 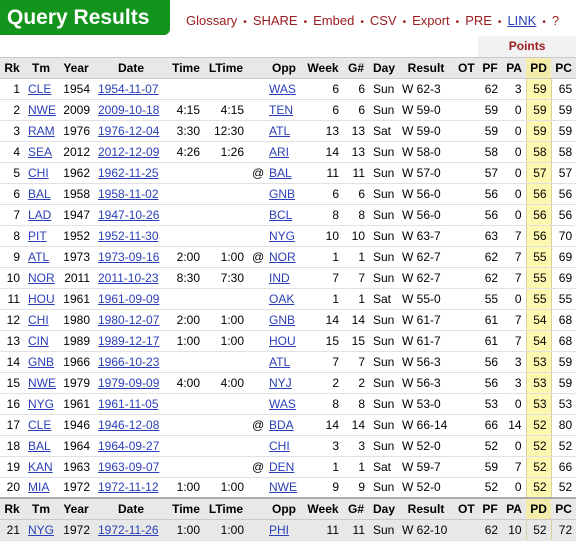 What do you see at coordinates (128, 403) in the screenshot?
I see `boxscore-date-link: 1961-11-05` at bounding box center [128, 403].